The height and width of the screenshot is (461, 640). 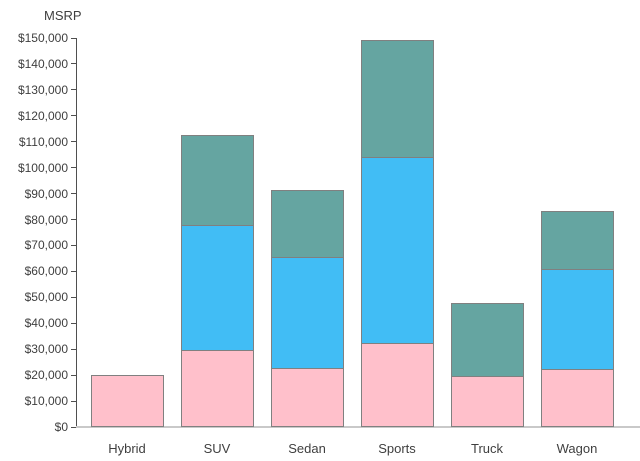 I want to click on y-tick-label: $40,000, so click(x=46, y=323).